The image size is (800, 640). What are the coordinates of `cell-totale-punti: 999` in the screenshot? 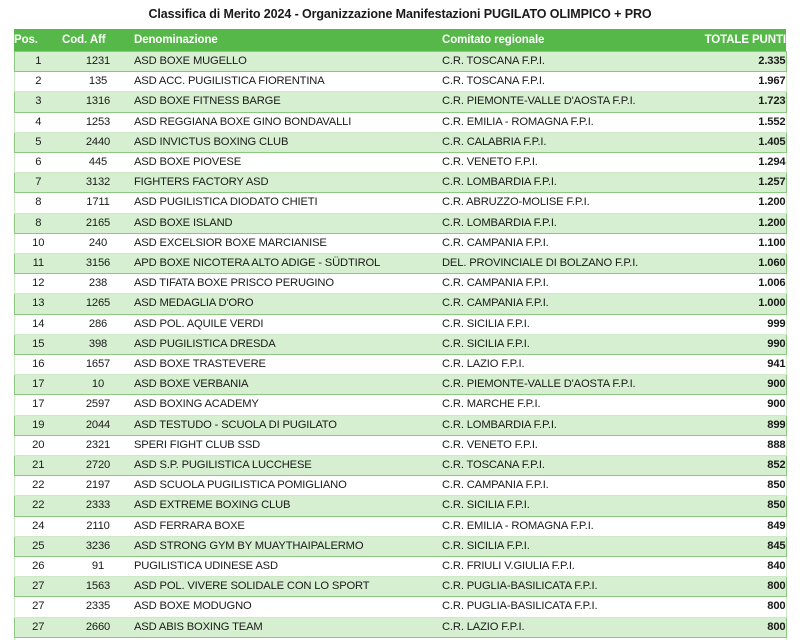 It's located at (740, 324).